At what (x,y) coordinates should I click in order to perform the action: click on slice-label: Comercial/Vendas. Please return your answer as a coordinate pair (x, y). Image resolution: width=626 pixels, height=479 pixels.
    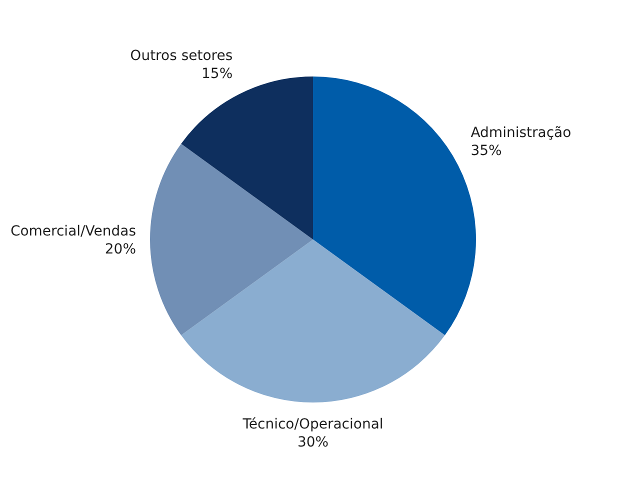
    Looking at the image, I should click on (73, 232).